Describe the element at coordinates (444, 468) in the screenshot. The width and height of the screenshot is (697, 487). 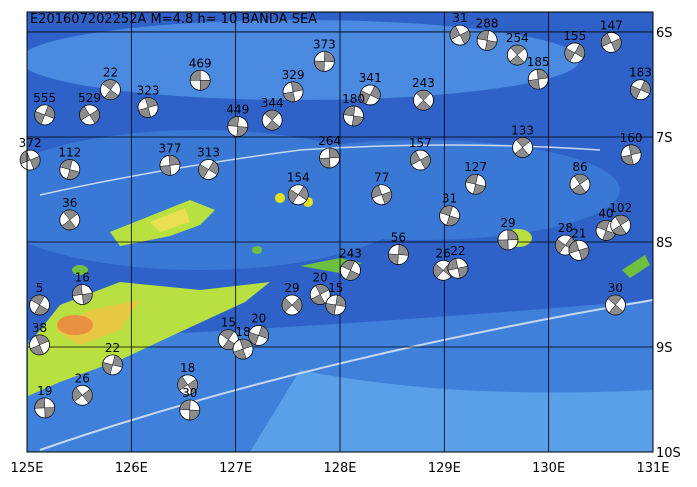
I see `x-tick-label: 129E` at that location.